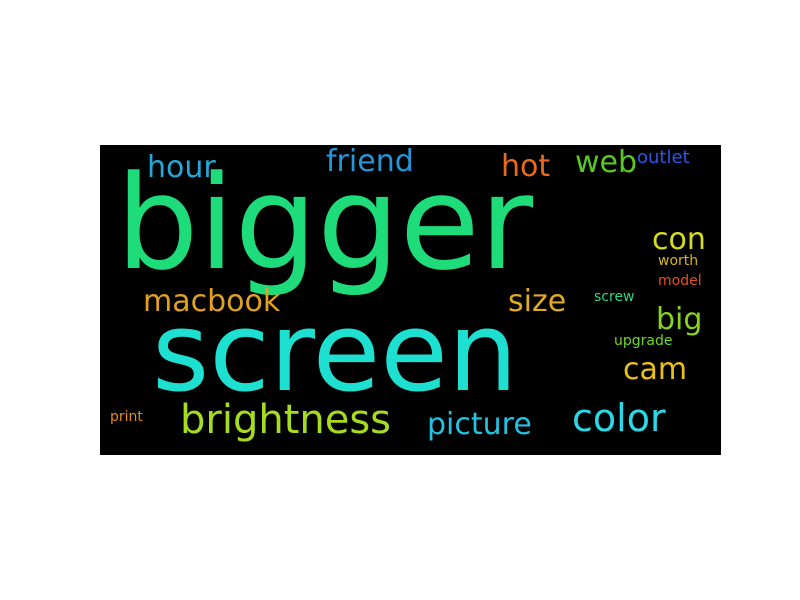 The height and width of the screenshot is (600, 800). I want to click on word-upgrade: upgrade, so click(643, 341).